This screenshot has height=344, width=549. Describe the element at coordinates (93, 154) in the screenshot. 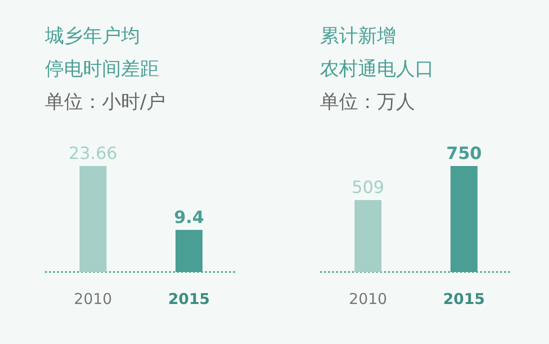

I see `data-label: 23.66` at that location.